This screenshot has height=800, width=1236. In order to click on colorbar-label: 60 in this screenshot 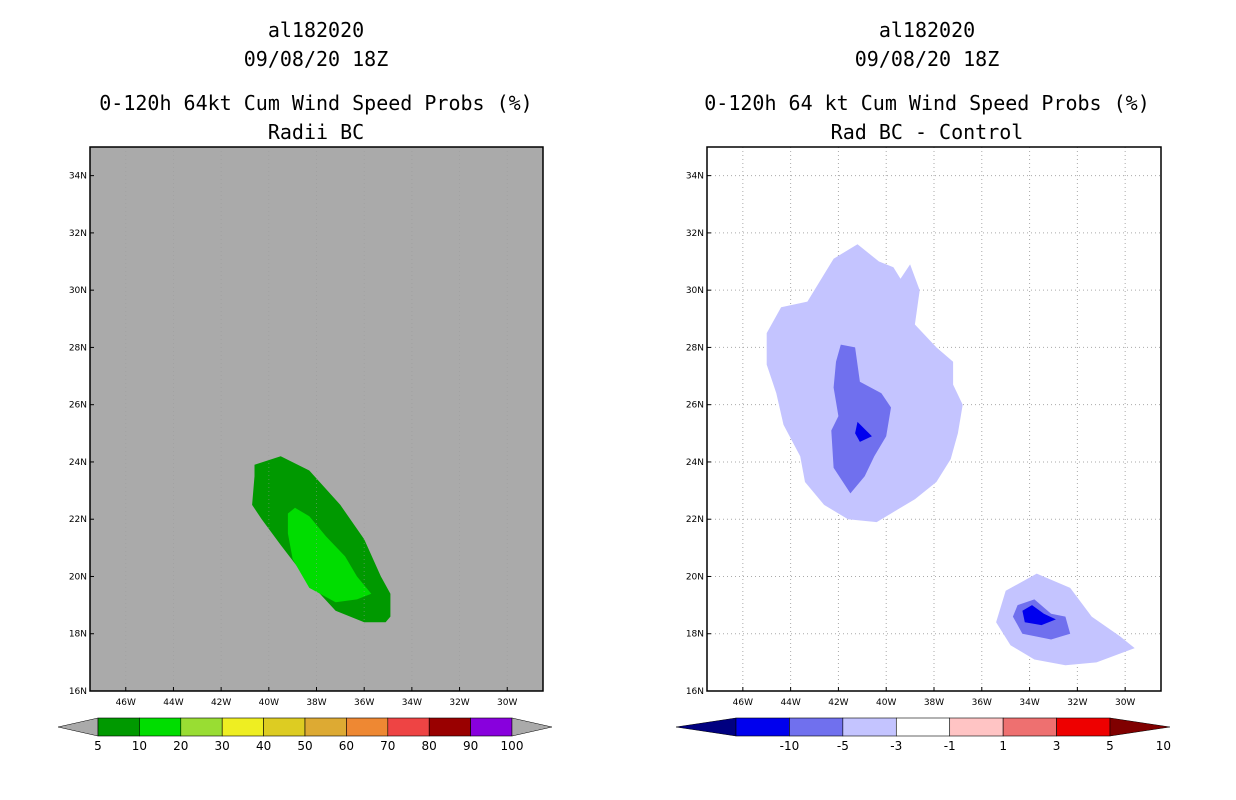, I will do `click(346, 746)`.